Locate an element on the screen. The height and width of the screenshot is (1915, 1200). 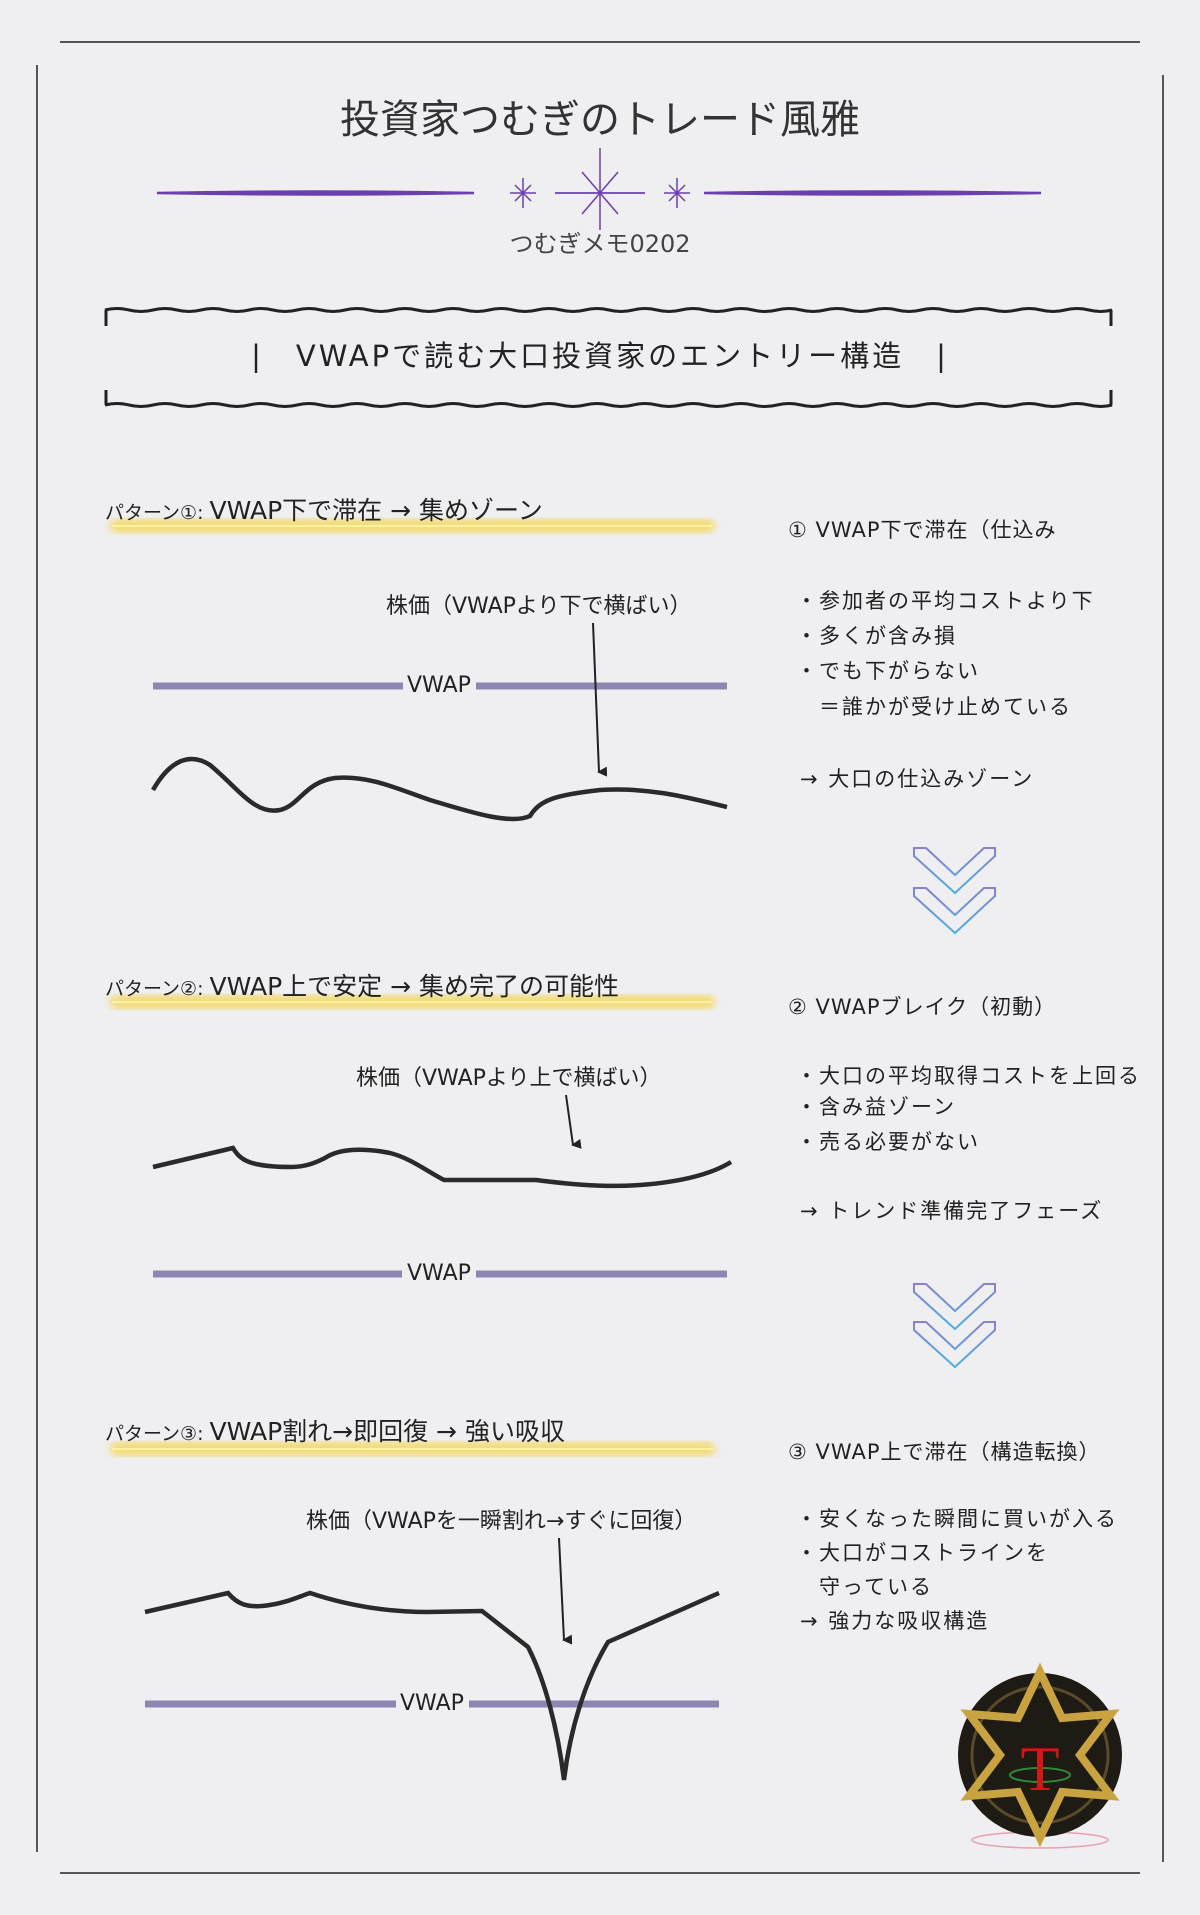
logo-emblem: T is located at coordinates (1040, 1755).